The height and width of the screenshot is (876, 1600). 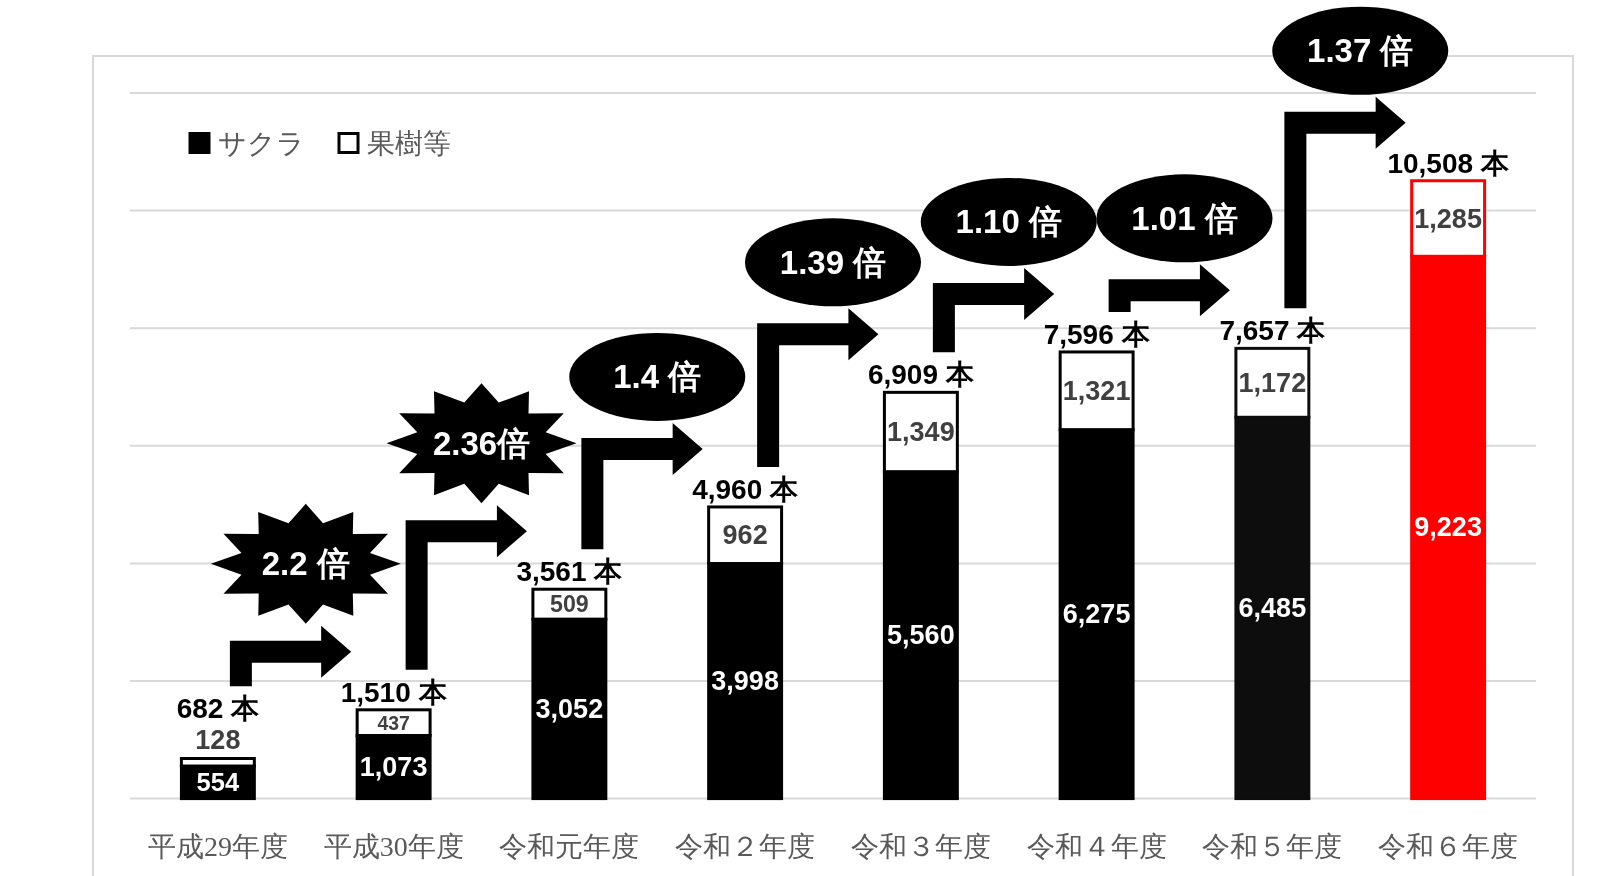 I want to click on total-label: 6,909 本, so click(x=920, y=375).